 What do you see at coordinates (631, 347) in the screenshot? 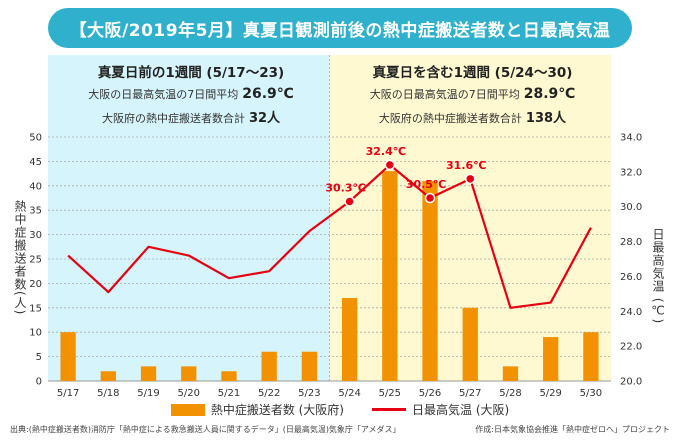
I see `y-tick-right: 22.0` at bounding box center [631, 347].